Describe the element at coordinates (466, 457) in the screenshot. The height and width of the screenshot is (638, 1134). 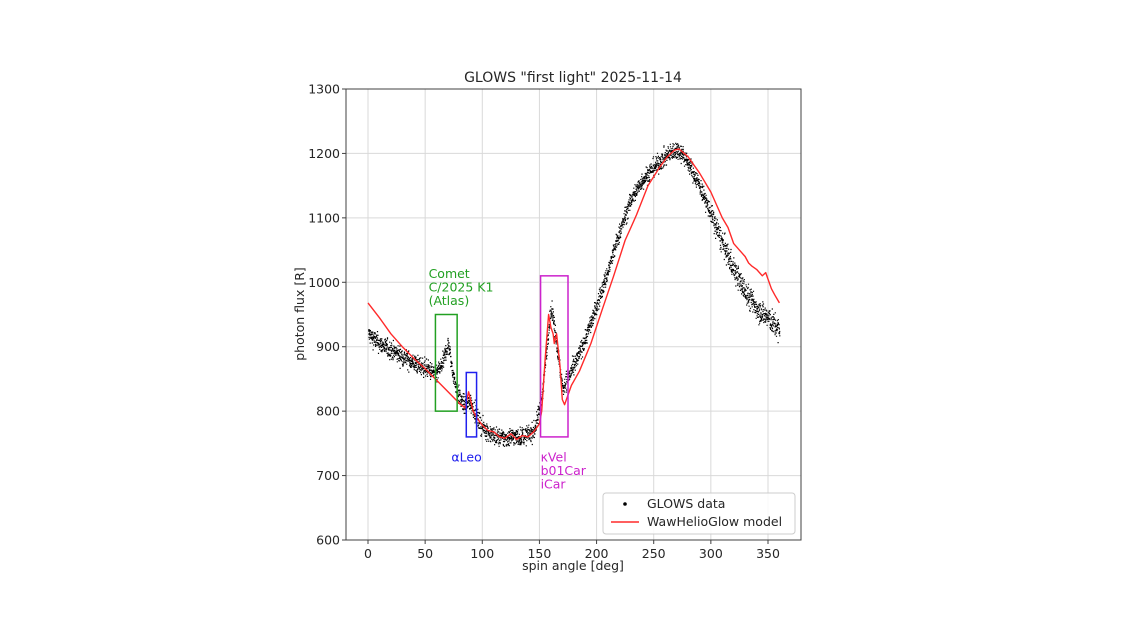
I see `annotation-label: αLeo` at that location.